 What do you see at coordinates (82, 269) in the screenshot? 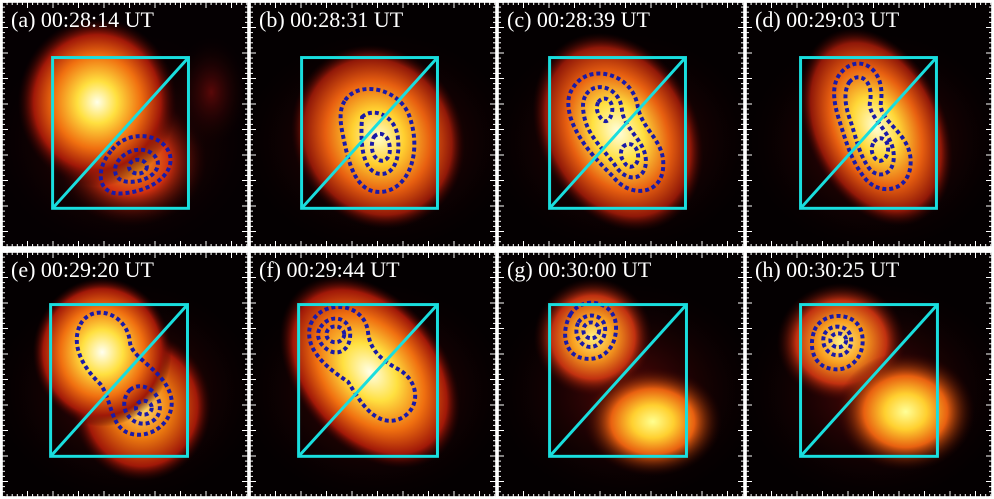
I see `panel-e-label: (e) 00:29:20 UT` at bounding box center [82, 269].